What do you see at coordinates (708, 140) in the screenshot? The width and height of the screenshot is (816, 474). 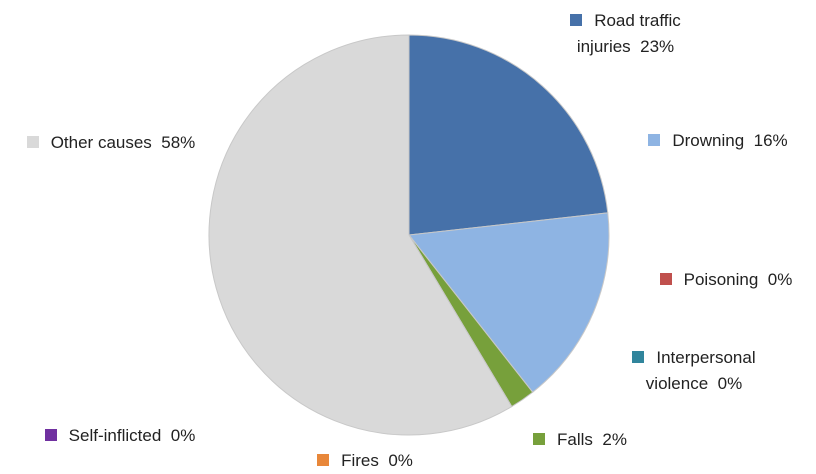 I see `category-name: Drowning` at bounding box center [708, 140].